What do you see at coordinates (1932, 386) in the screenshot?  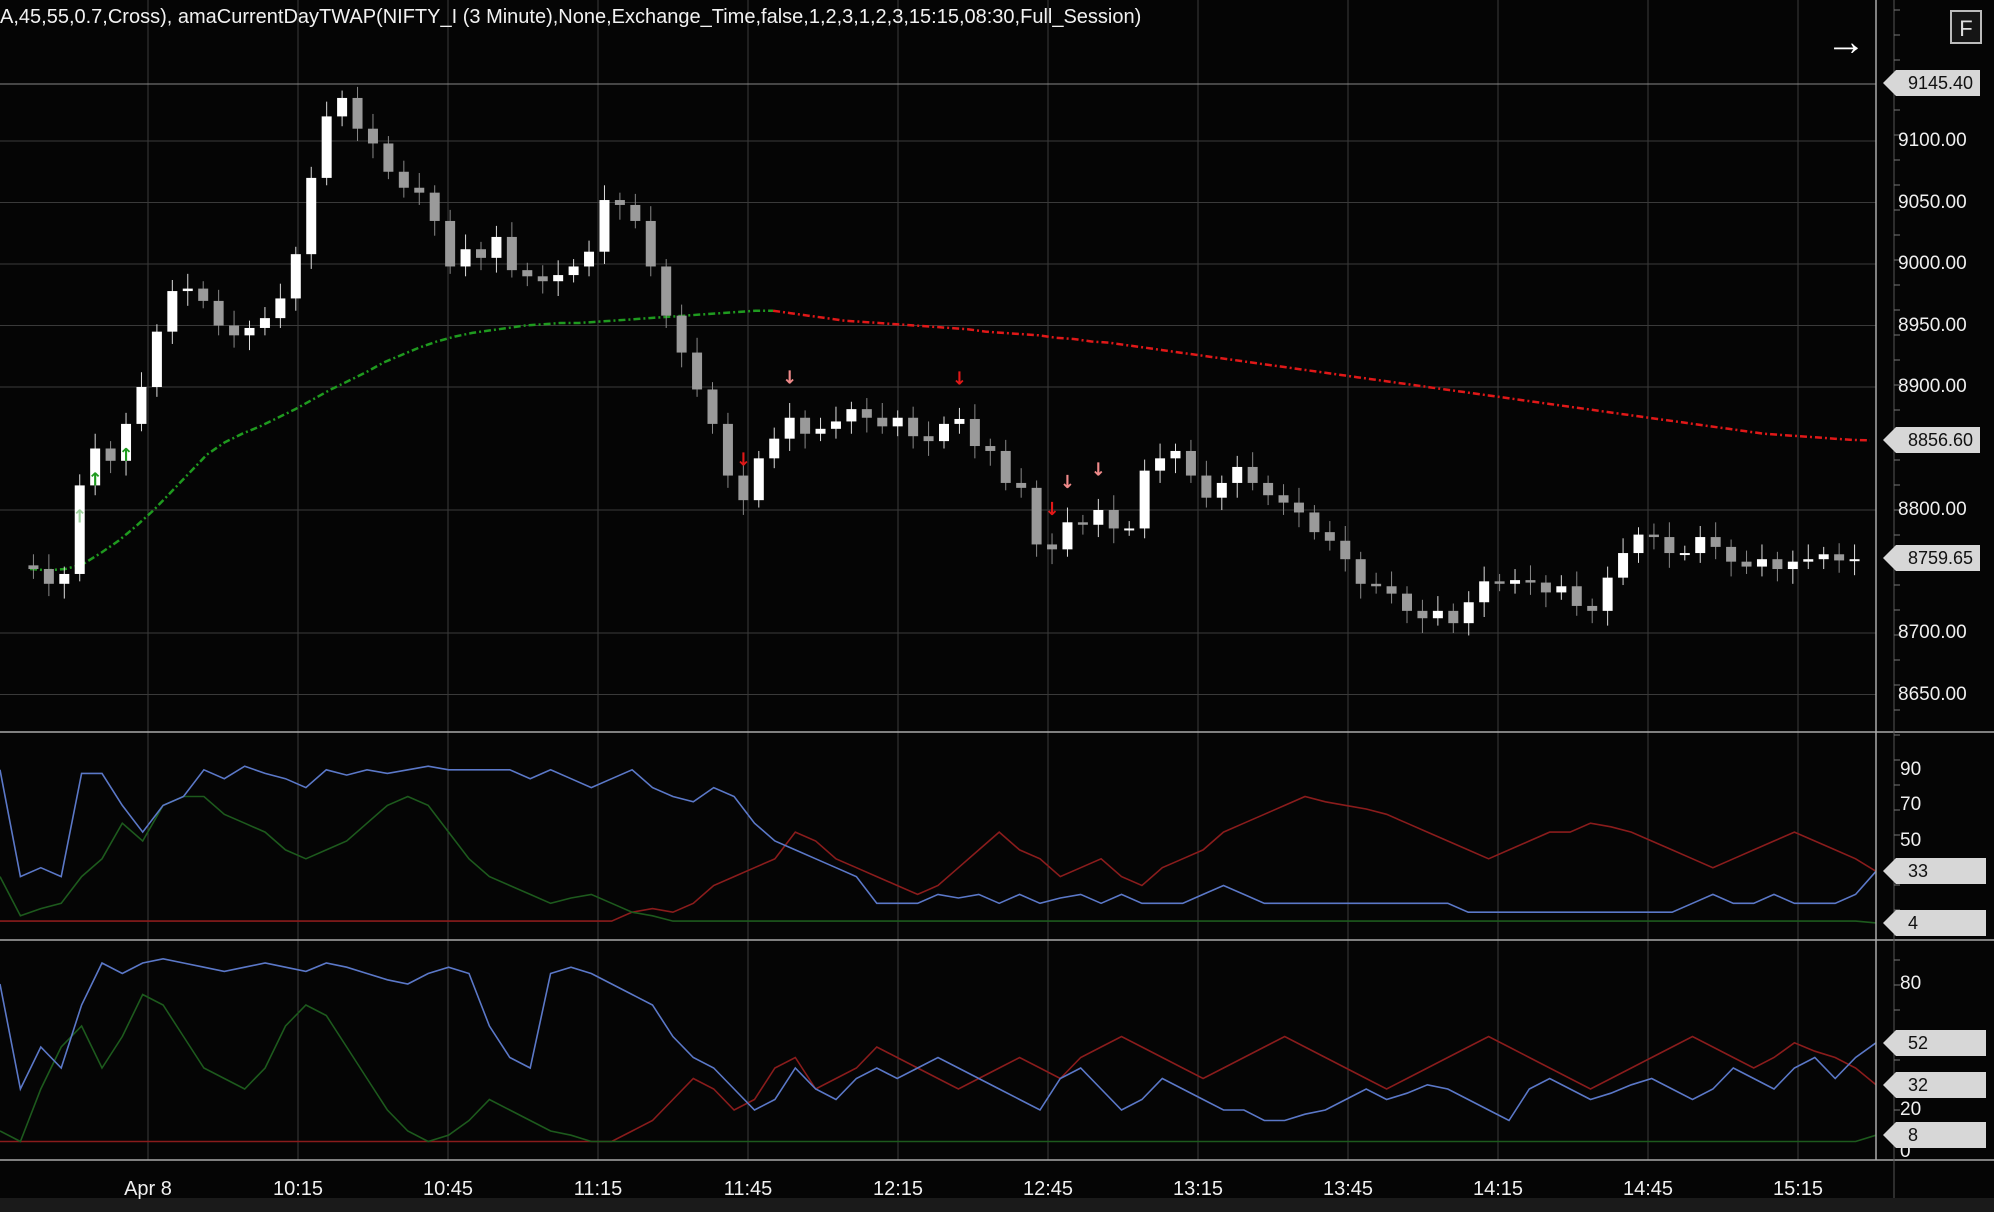 I see `price-axis-label: 8900.00` at bounding box center [1932, 386].